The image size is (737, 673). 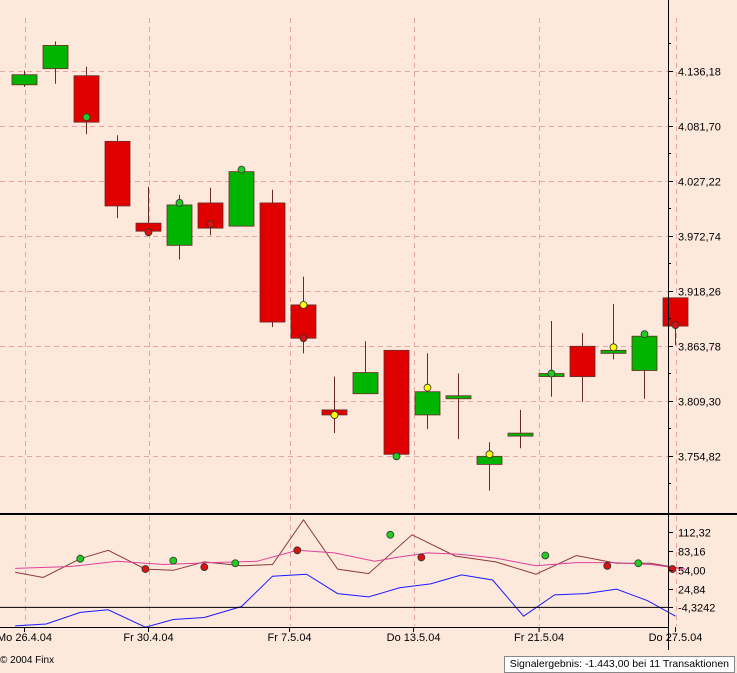 What do you see at coordinates (148, 638) in the screenshot?
I see `x-tick-label-1: Fr 30.4.04` at bounding box center [148, 638].